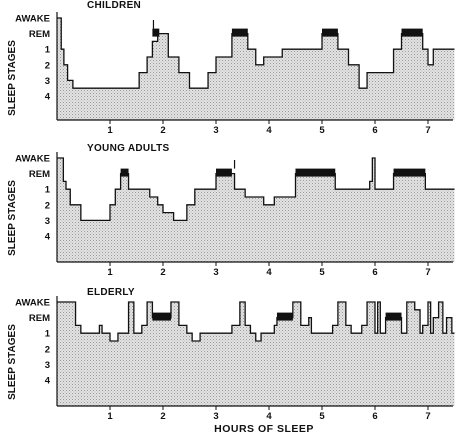 The width and height of the screenshot is (458, 439). I want to click on panel-title: CHILDREN, so click(114, 5).